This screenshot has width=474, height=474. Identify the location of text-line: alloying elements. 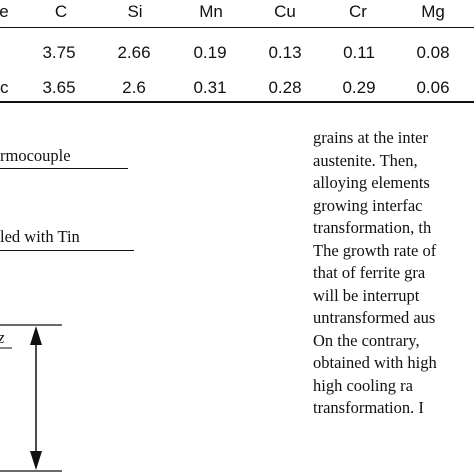
(371, 182).